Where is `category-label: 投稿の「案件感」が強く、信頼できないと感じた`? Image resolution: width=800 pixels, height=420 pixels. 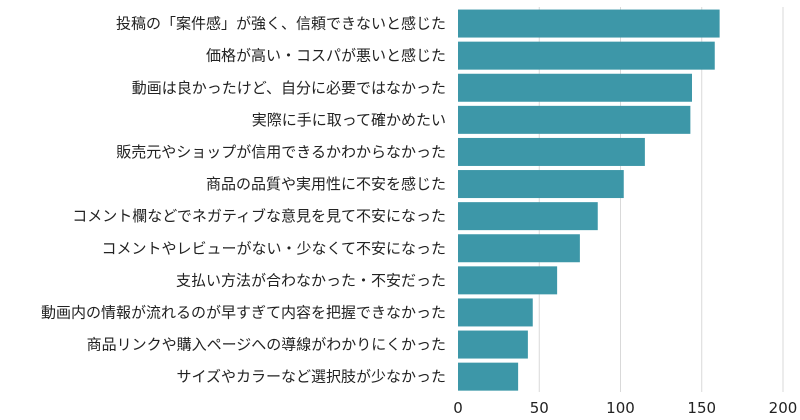 category-label: 投稿の「案件感」が強く、信頼できないと感じた is located at coordinates (281, 24).